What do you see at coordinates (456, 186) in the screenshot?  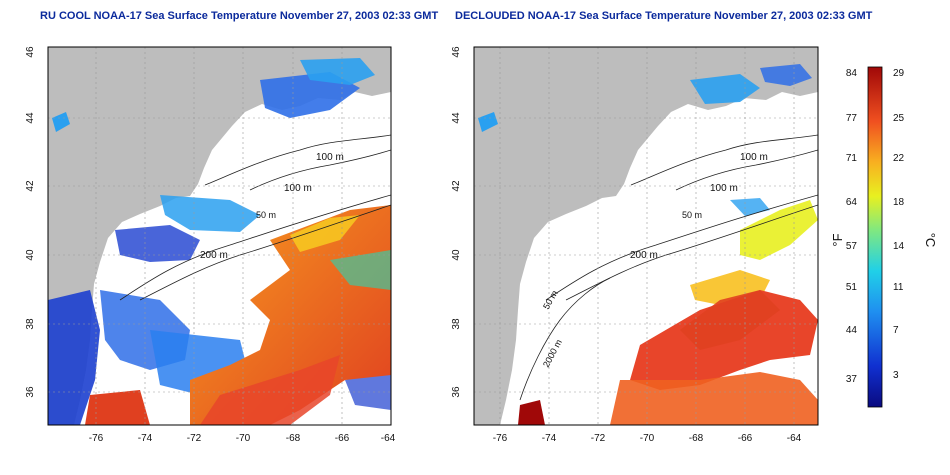 I see `right-y-tick-label: 42` at bounding box center [456, 186].